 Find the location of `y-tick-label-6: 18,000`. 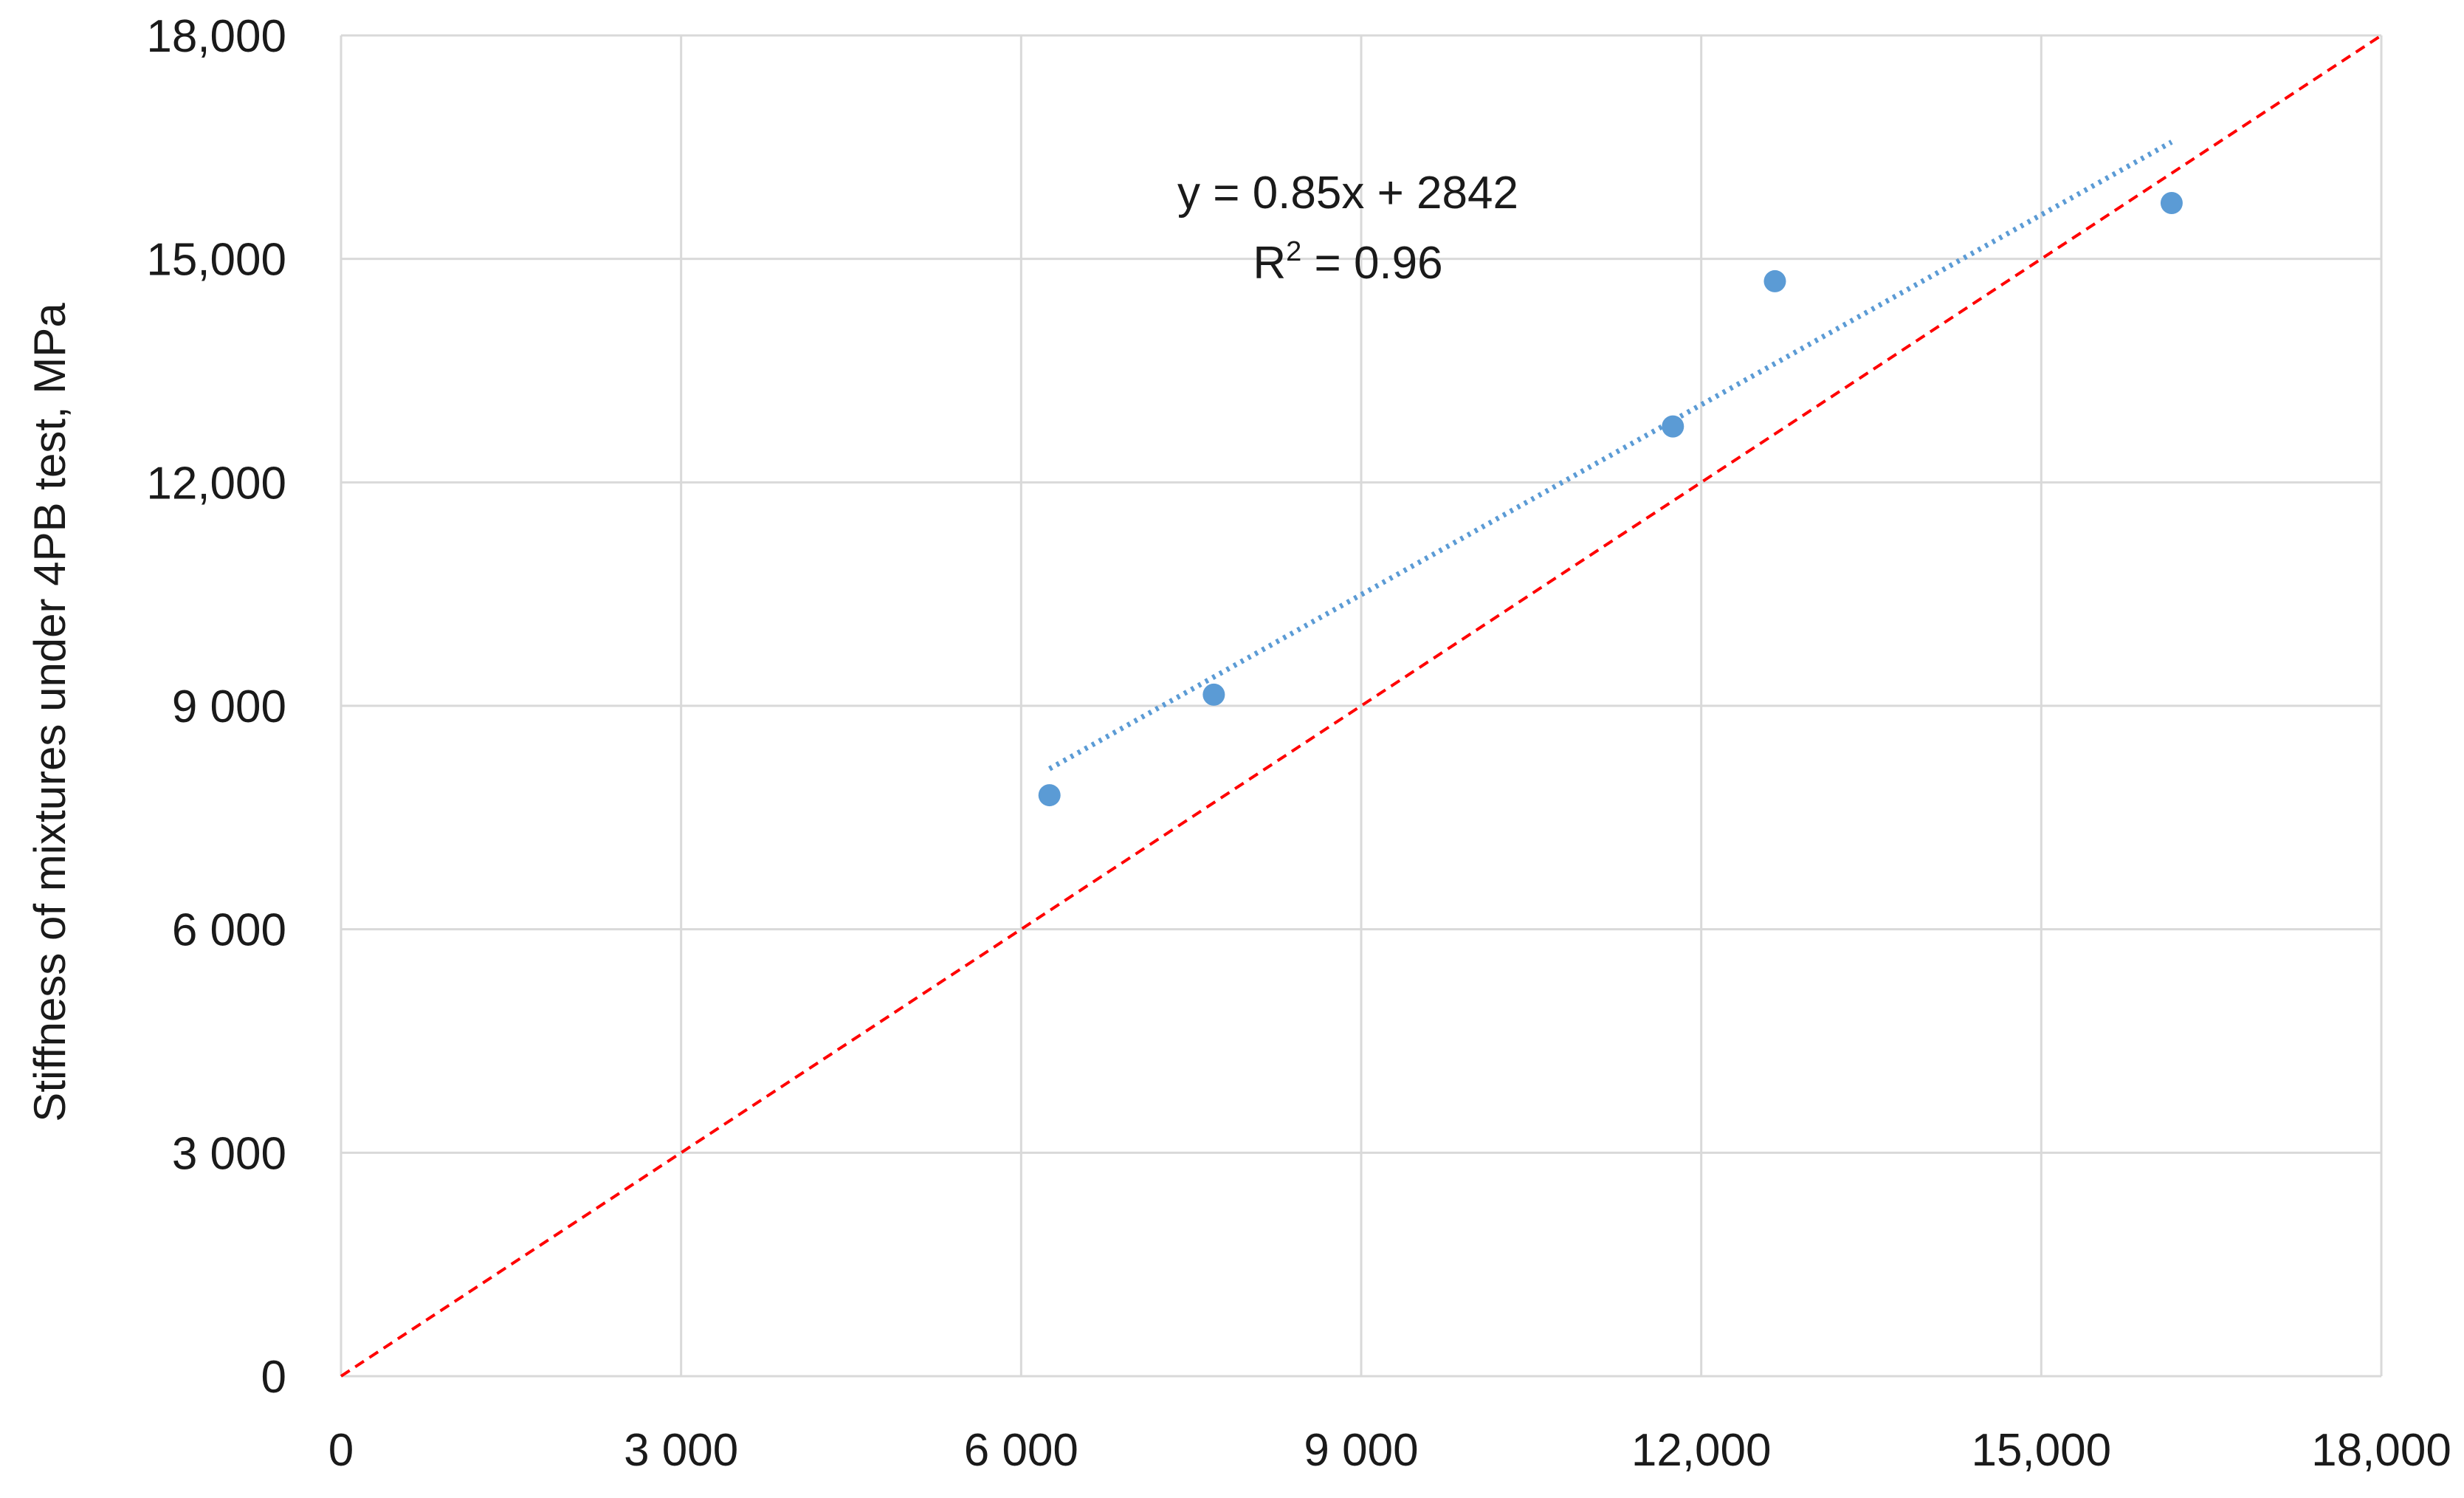

y-tick-label-6: 18,000 is located at coordinates (216, 36).